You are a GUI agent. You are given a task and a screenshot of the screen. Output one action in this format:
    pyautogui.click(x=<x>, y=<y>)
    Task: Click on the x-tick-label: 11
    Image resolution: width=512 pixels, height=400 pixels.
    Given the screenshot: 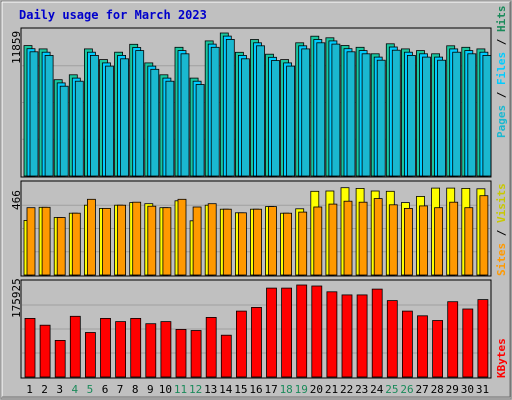 What is the action you would take?
    pyautogui.click(x=180, y=389)
    